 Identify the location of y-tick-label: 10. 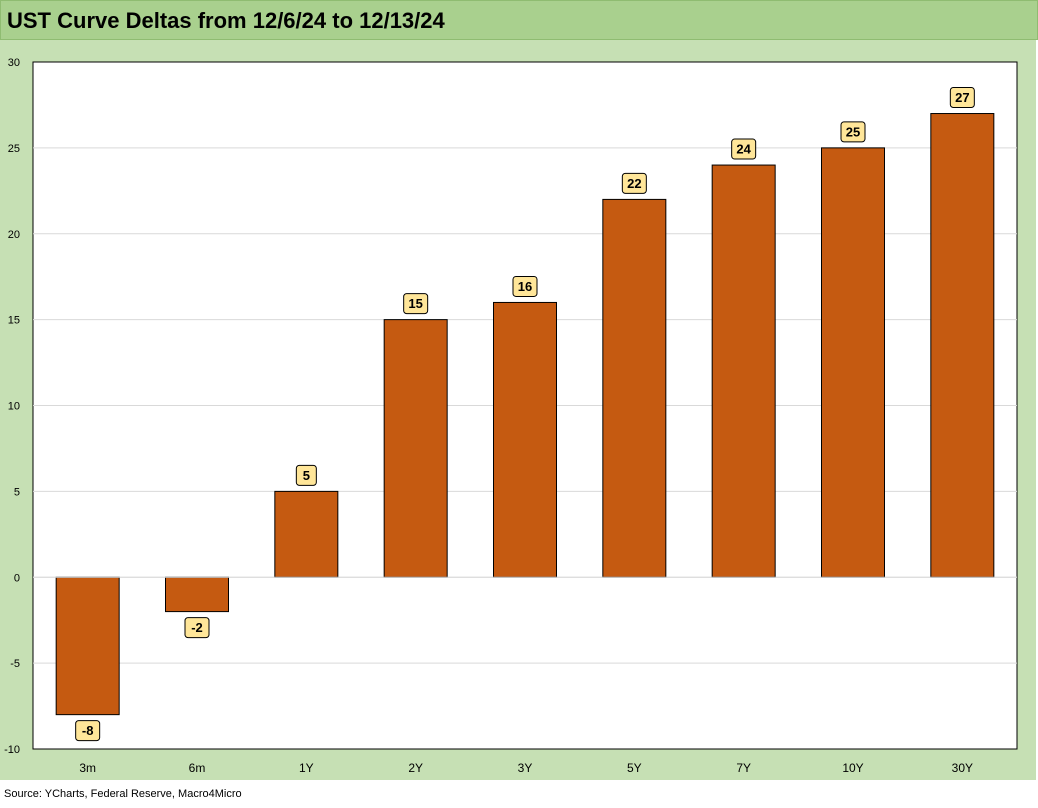
(14, 407).